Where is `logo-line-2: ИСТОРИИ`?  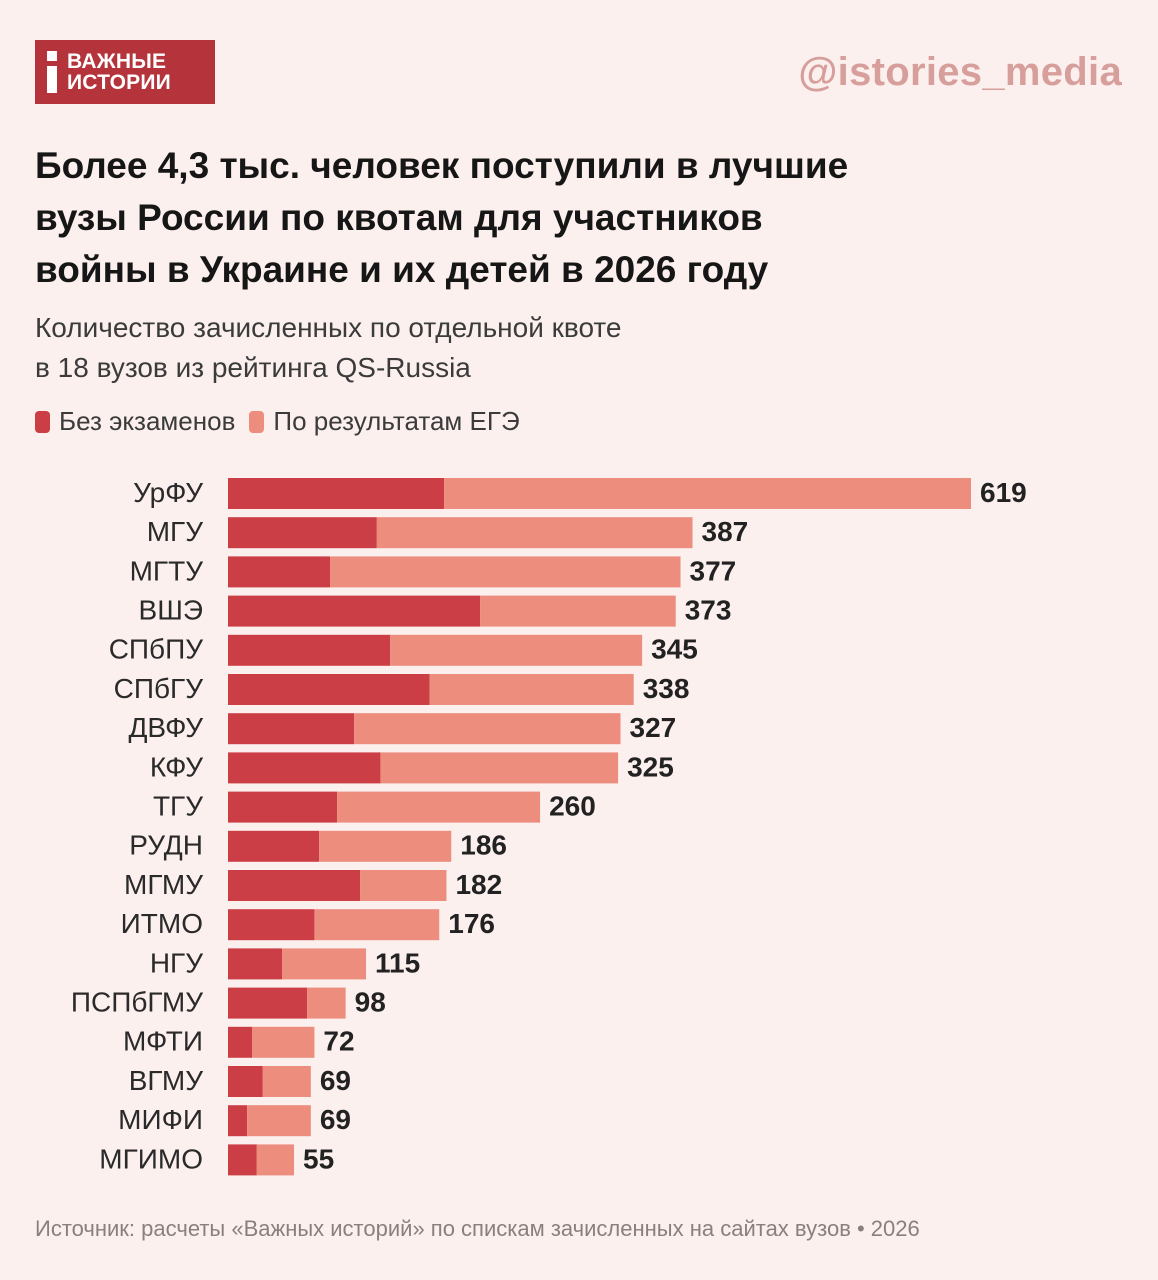
logo-line-2: ИСТОРИИ is located at coordinates (119, 82).